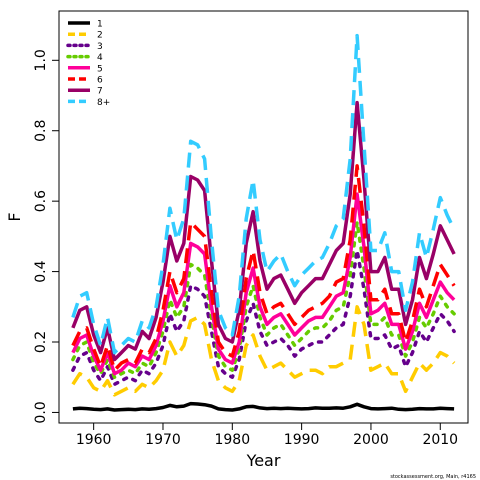 This screenshot has height=480, width=480. What do you see at coordinates (100, 69) in the screenshot?
I see `legend-label-5: 5` at bounding box center [100, 69].